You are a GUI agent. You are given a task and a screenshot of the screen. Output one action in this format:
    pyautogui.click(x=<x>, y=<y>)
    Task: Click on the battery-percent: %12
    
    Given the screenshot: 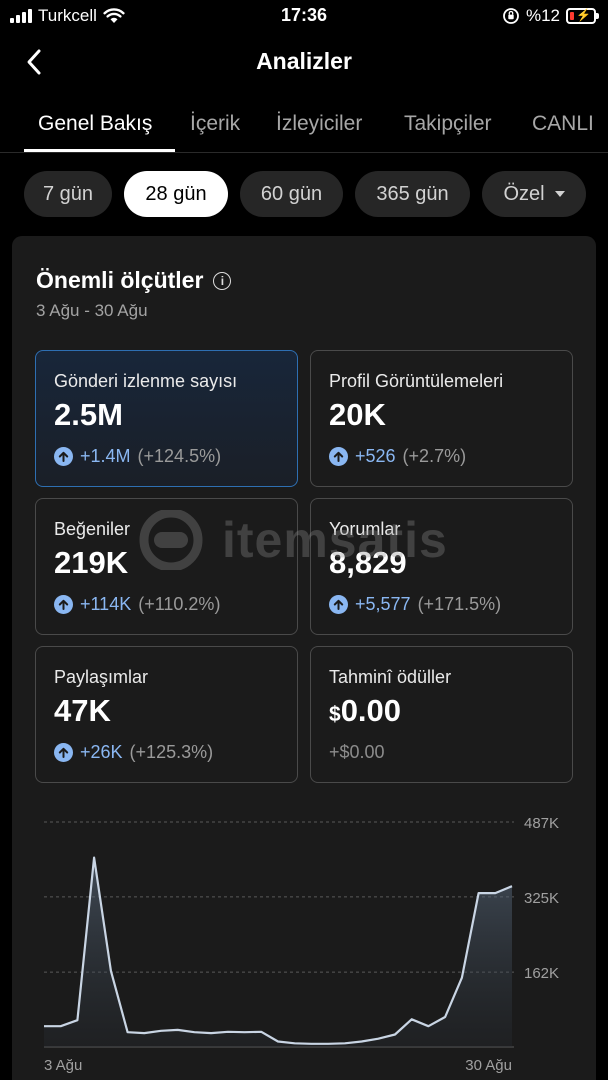 What is the action you would take?
    pyautogui.click(x=542, y=15)
    